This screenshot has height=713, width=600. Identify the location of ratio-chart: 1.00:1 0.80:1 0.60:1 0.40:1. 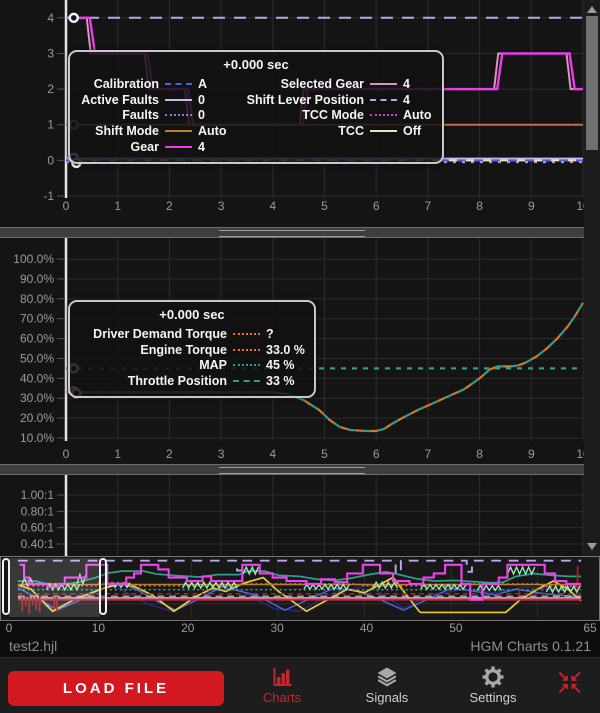
(292, 515).